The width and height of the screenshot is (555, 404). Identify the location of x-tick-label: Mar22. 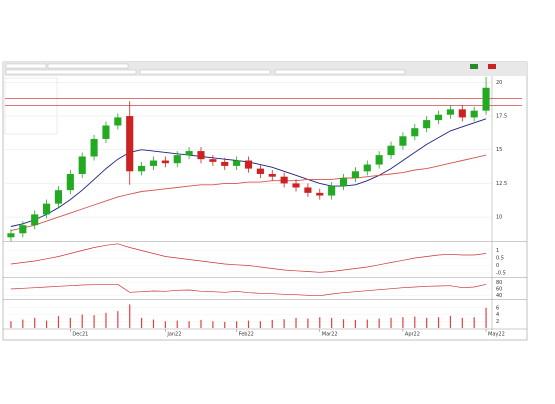
(330, 335).